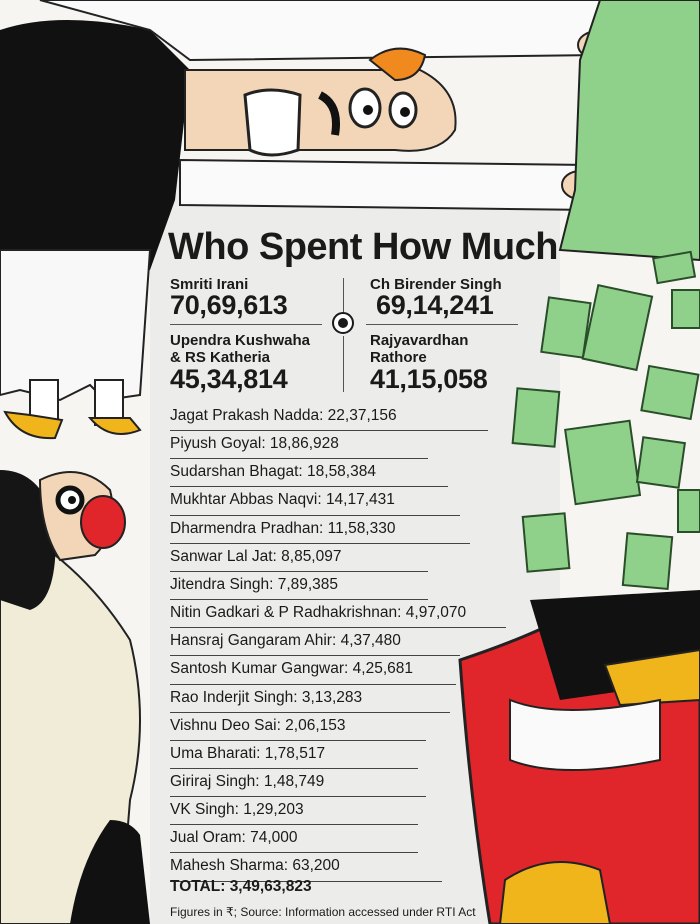 The height and width of the screenshot is (924, 700). Describe the element at coordinates (429, 379) in the screenshot. I see `top-spender-4-amount: 41,15,058` at that location.